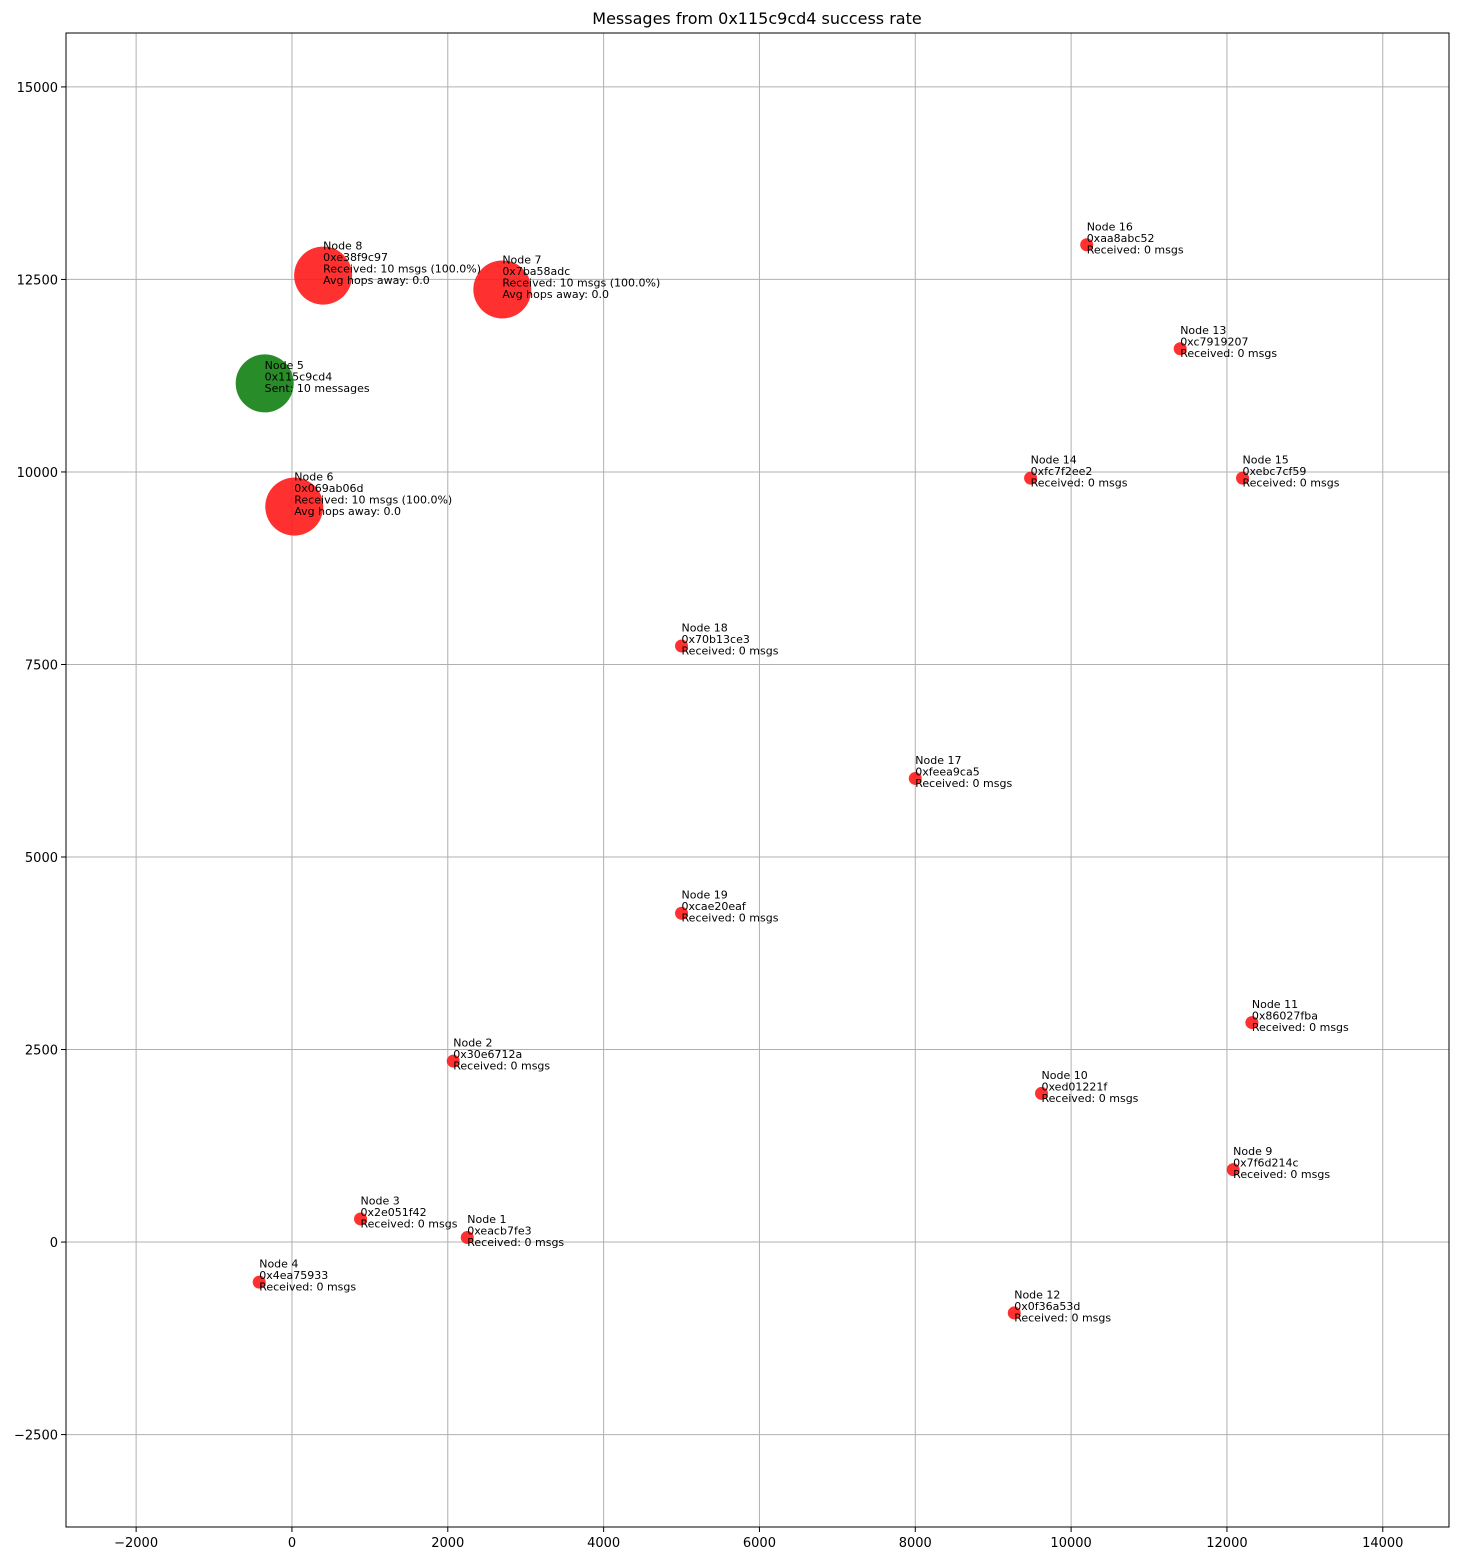 This screenshot has height=1560, width=1458. What do you see at coordinates (299, 376) in the screenshot?
I see `node-label-line: 0x115c9cd4` at bounding box center [299, 376].